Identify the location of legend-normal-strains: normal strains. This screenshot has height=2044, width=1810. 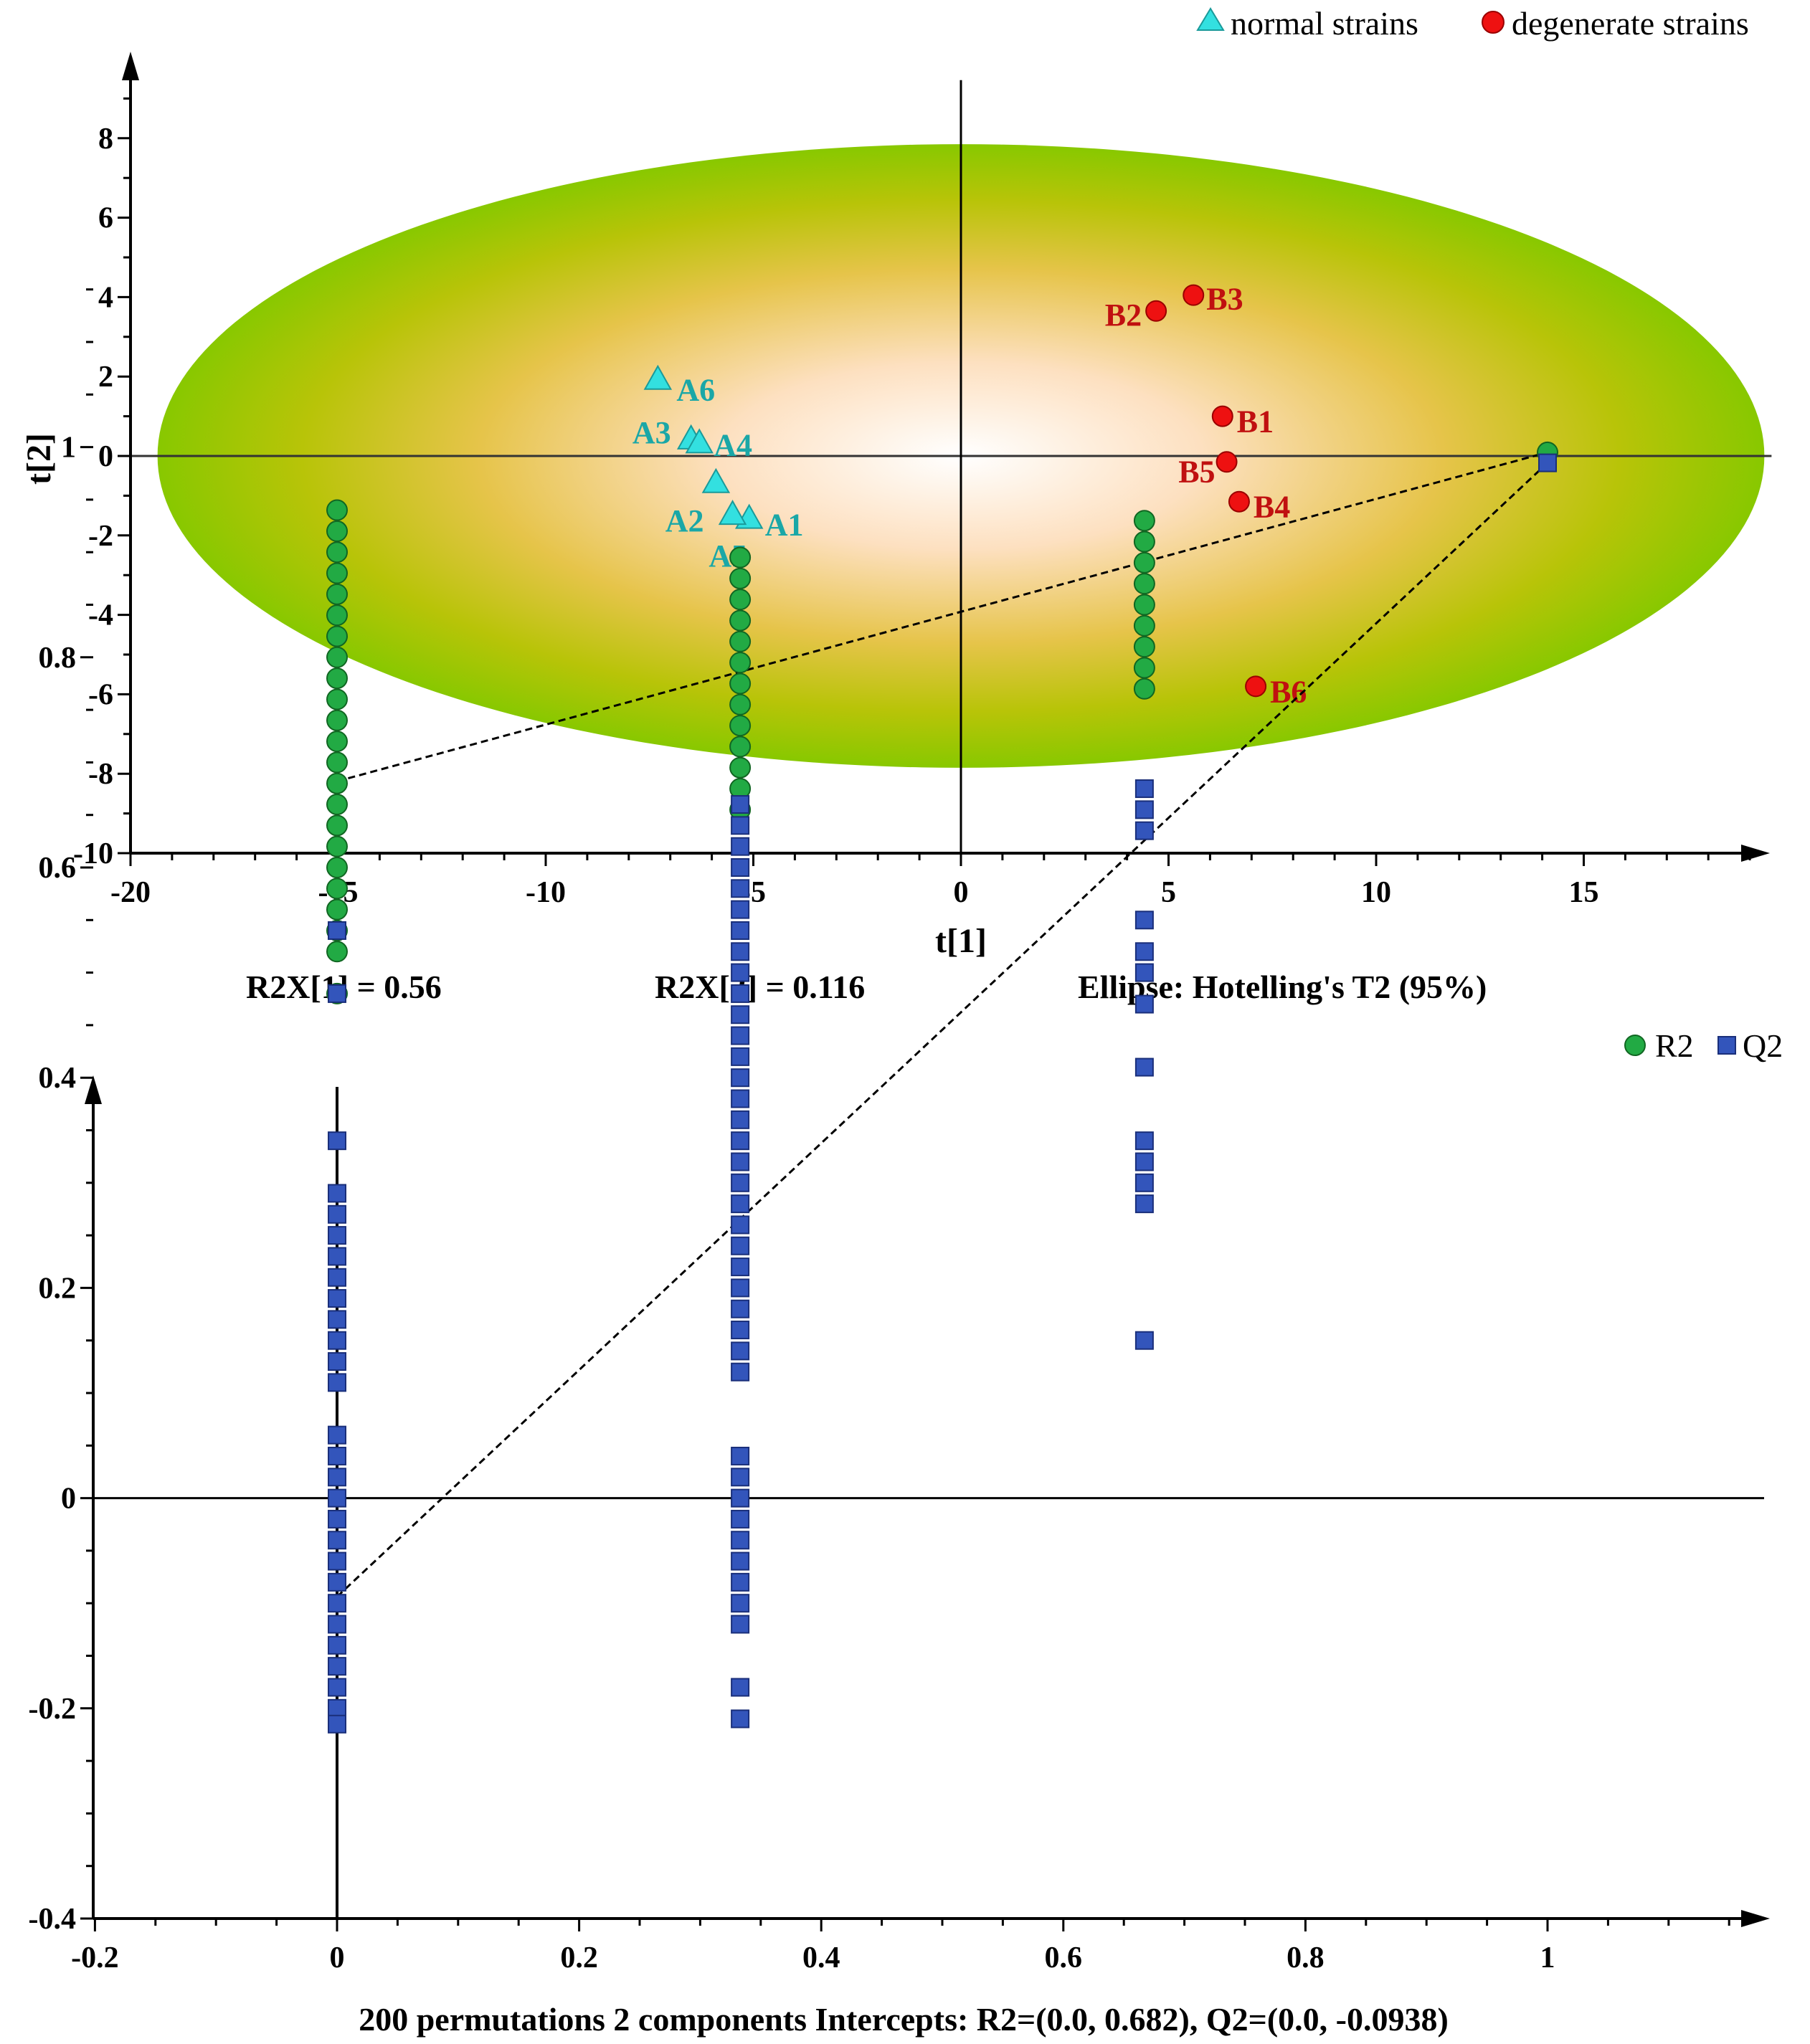
(1325, 24).